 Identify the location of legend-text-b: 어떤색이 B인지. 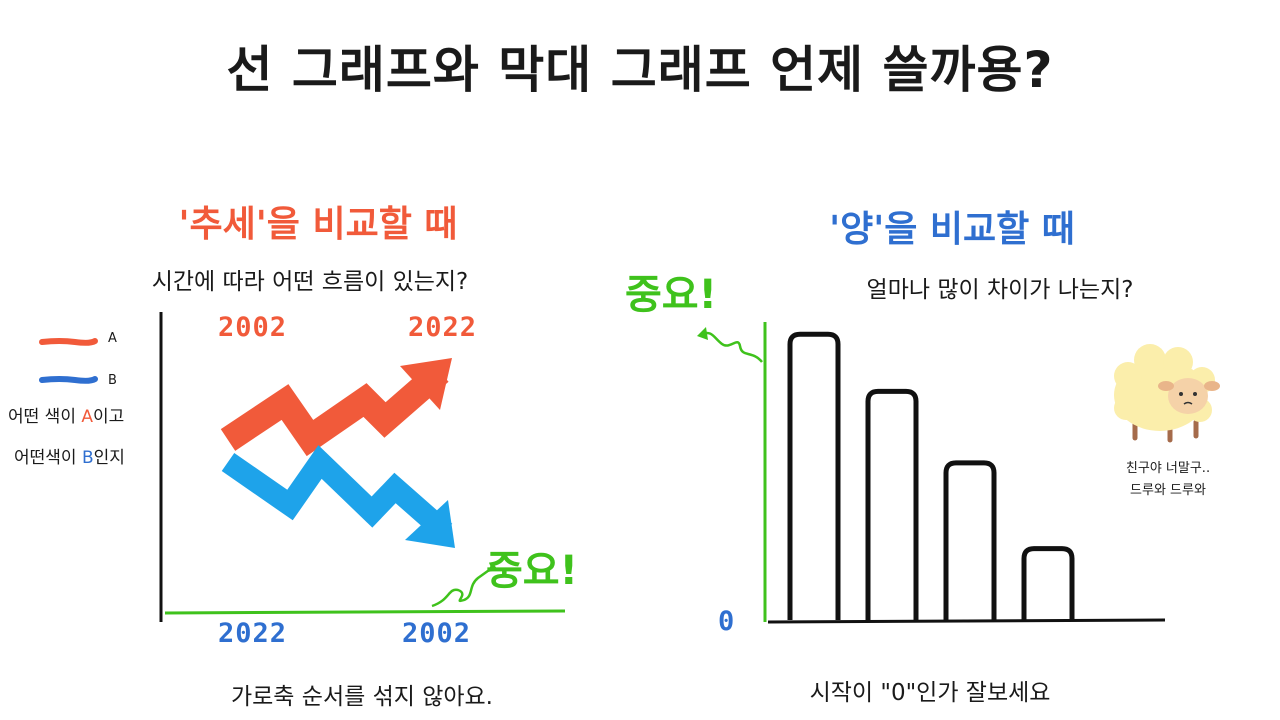
(69, 458).